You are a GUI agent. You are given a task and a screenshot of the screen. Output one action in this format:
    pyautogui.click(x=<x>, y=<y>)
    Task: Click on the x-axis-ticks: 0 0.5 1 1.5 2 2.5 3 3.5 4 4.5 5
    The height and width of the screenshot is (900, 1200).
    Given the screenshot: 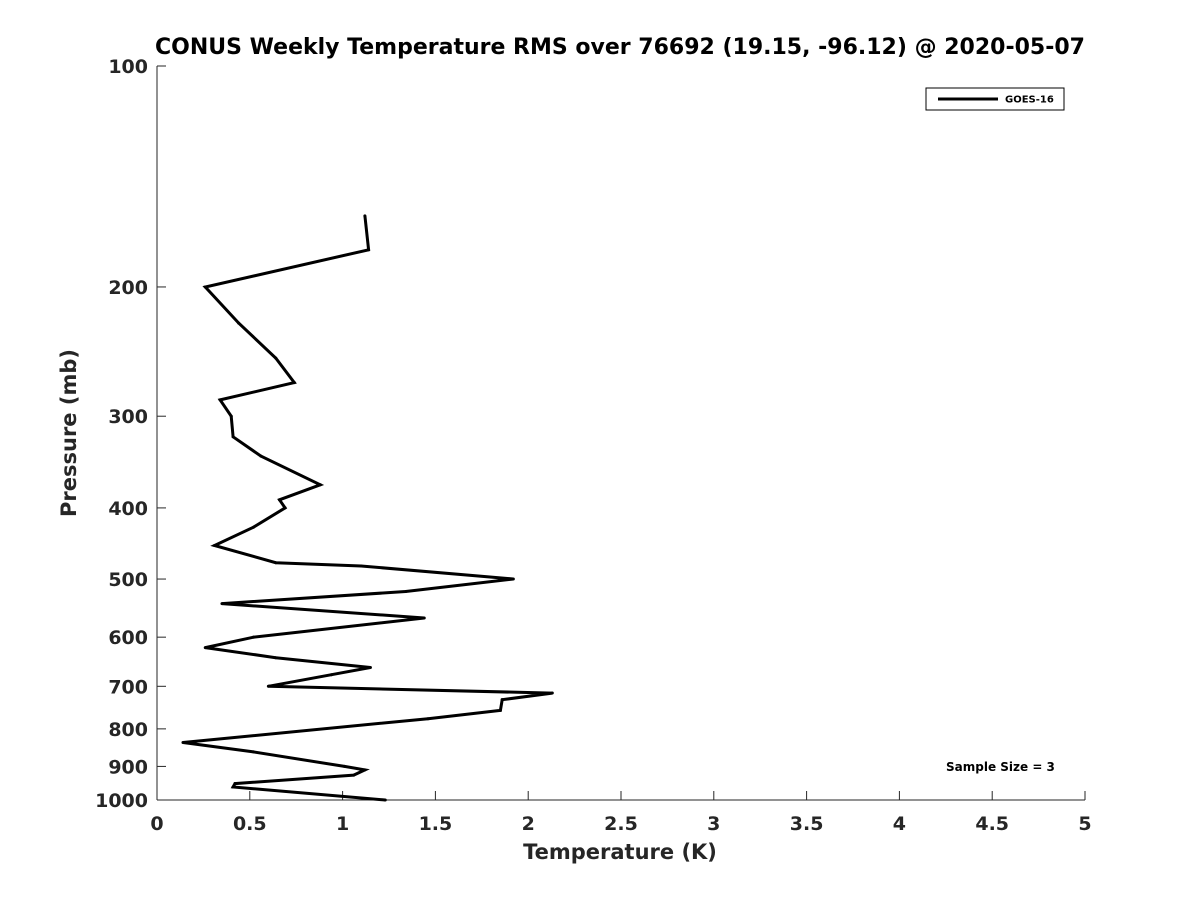 What is the action you would take?
    pyautogui.click(x=621, y=813)
    